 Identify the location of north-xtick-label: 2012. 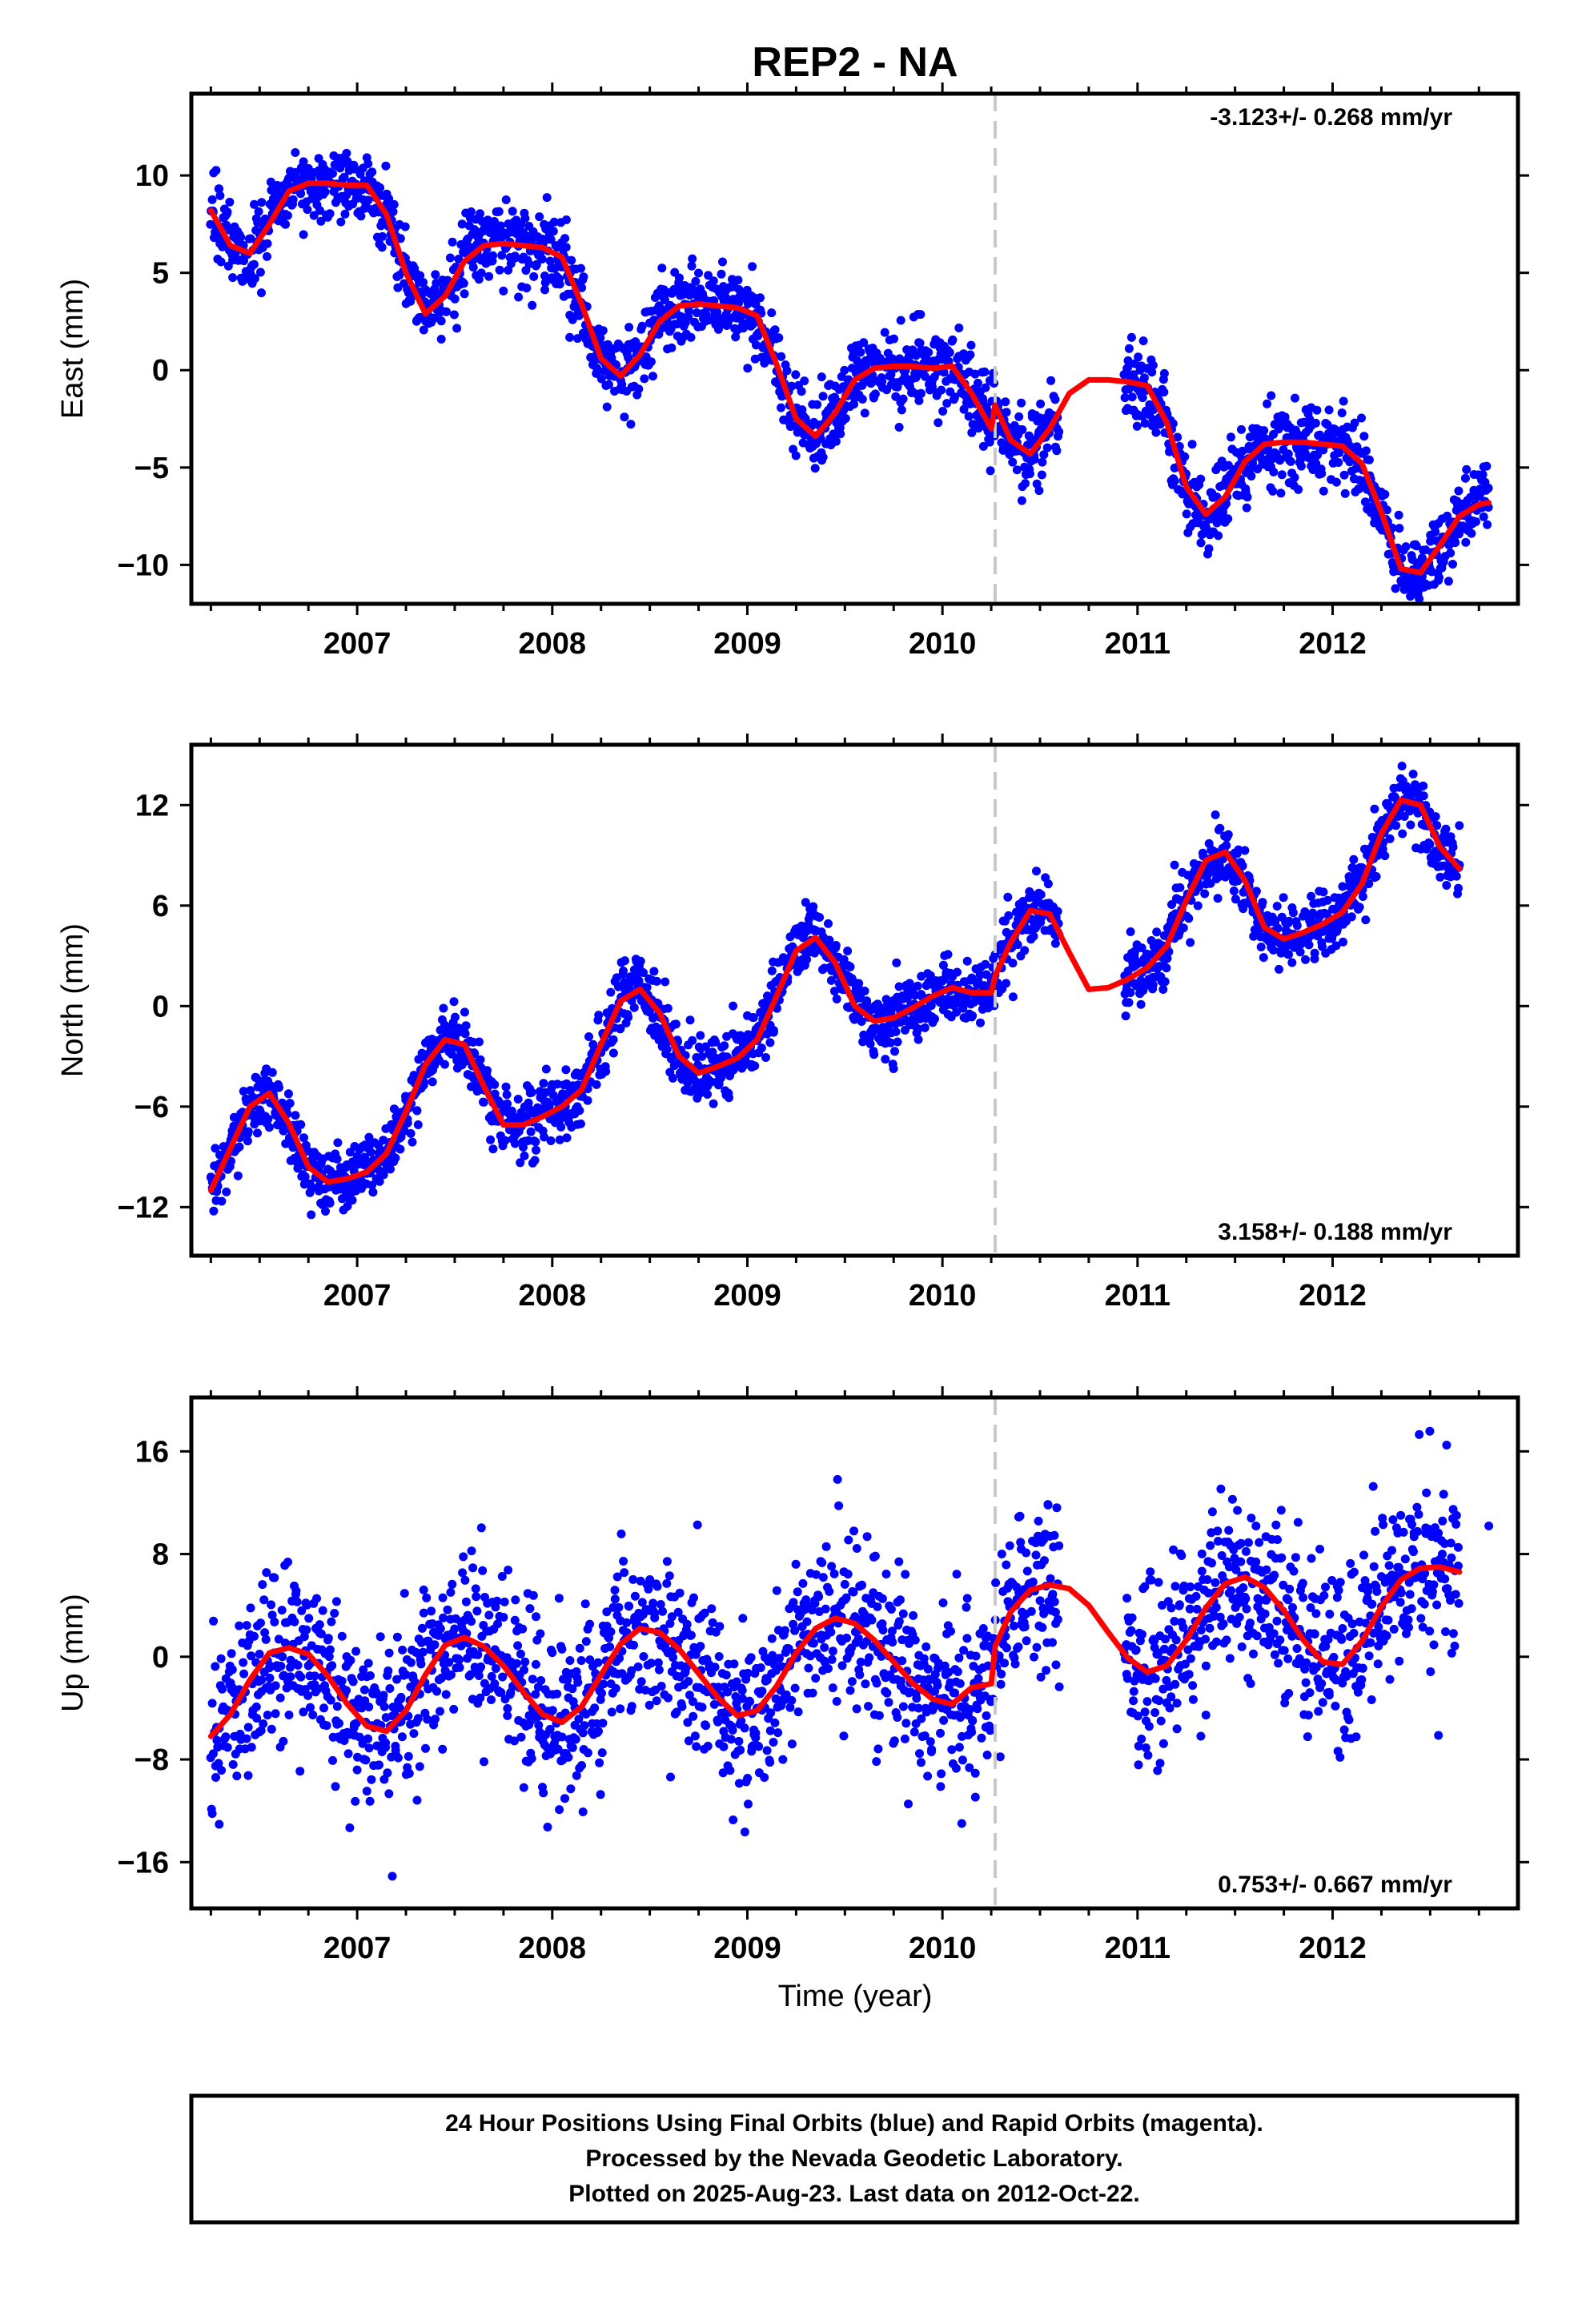
(1333, 1296).